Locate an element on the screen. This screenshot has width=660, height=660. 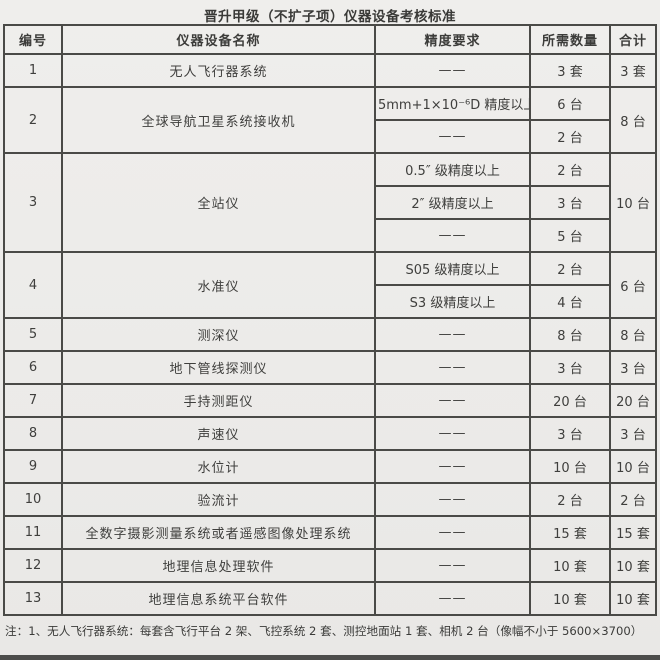
header-number: 编号 is located at coordinates (33, 39).